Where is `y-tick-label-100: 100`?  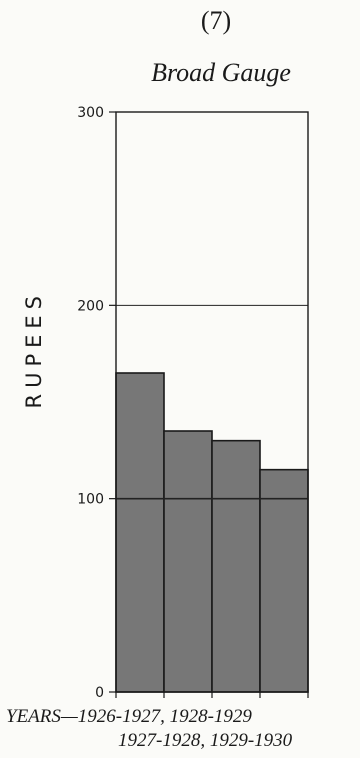
y-tick-label-100: 100 is located at coordinates (90, 500).